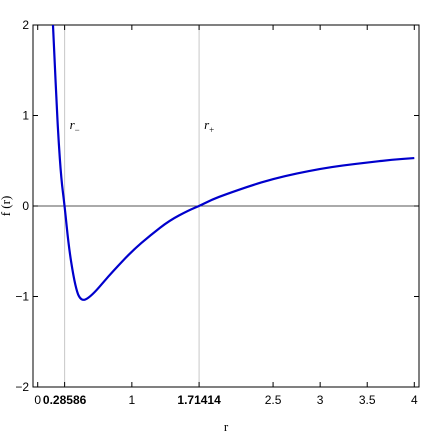 The image size is (436, 436). What do you see at coordinates (22, 387) in the screenshot?
I see `y-tick-label-0: −2` at bounding box center [22, 387].